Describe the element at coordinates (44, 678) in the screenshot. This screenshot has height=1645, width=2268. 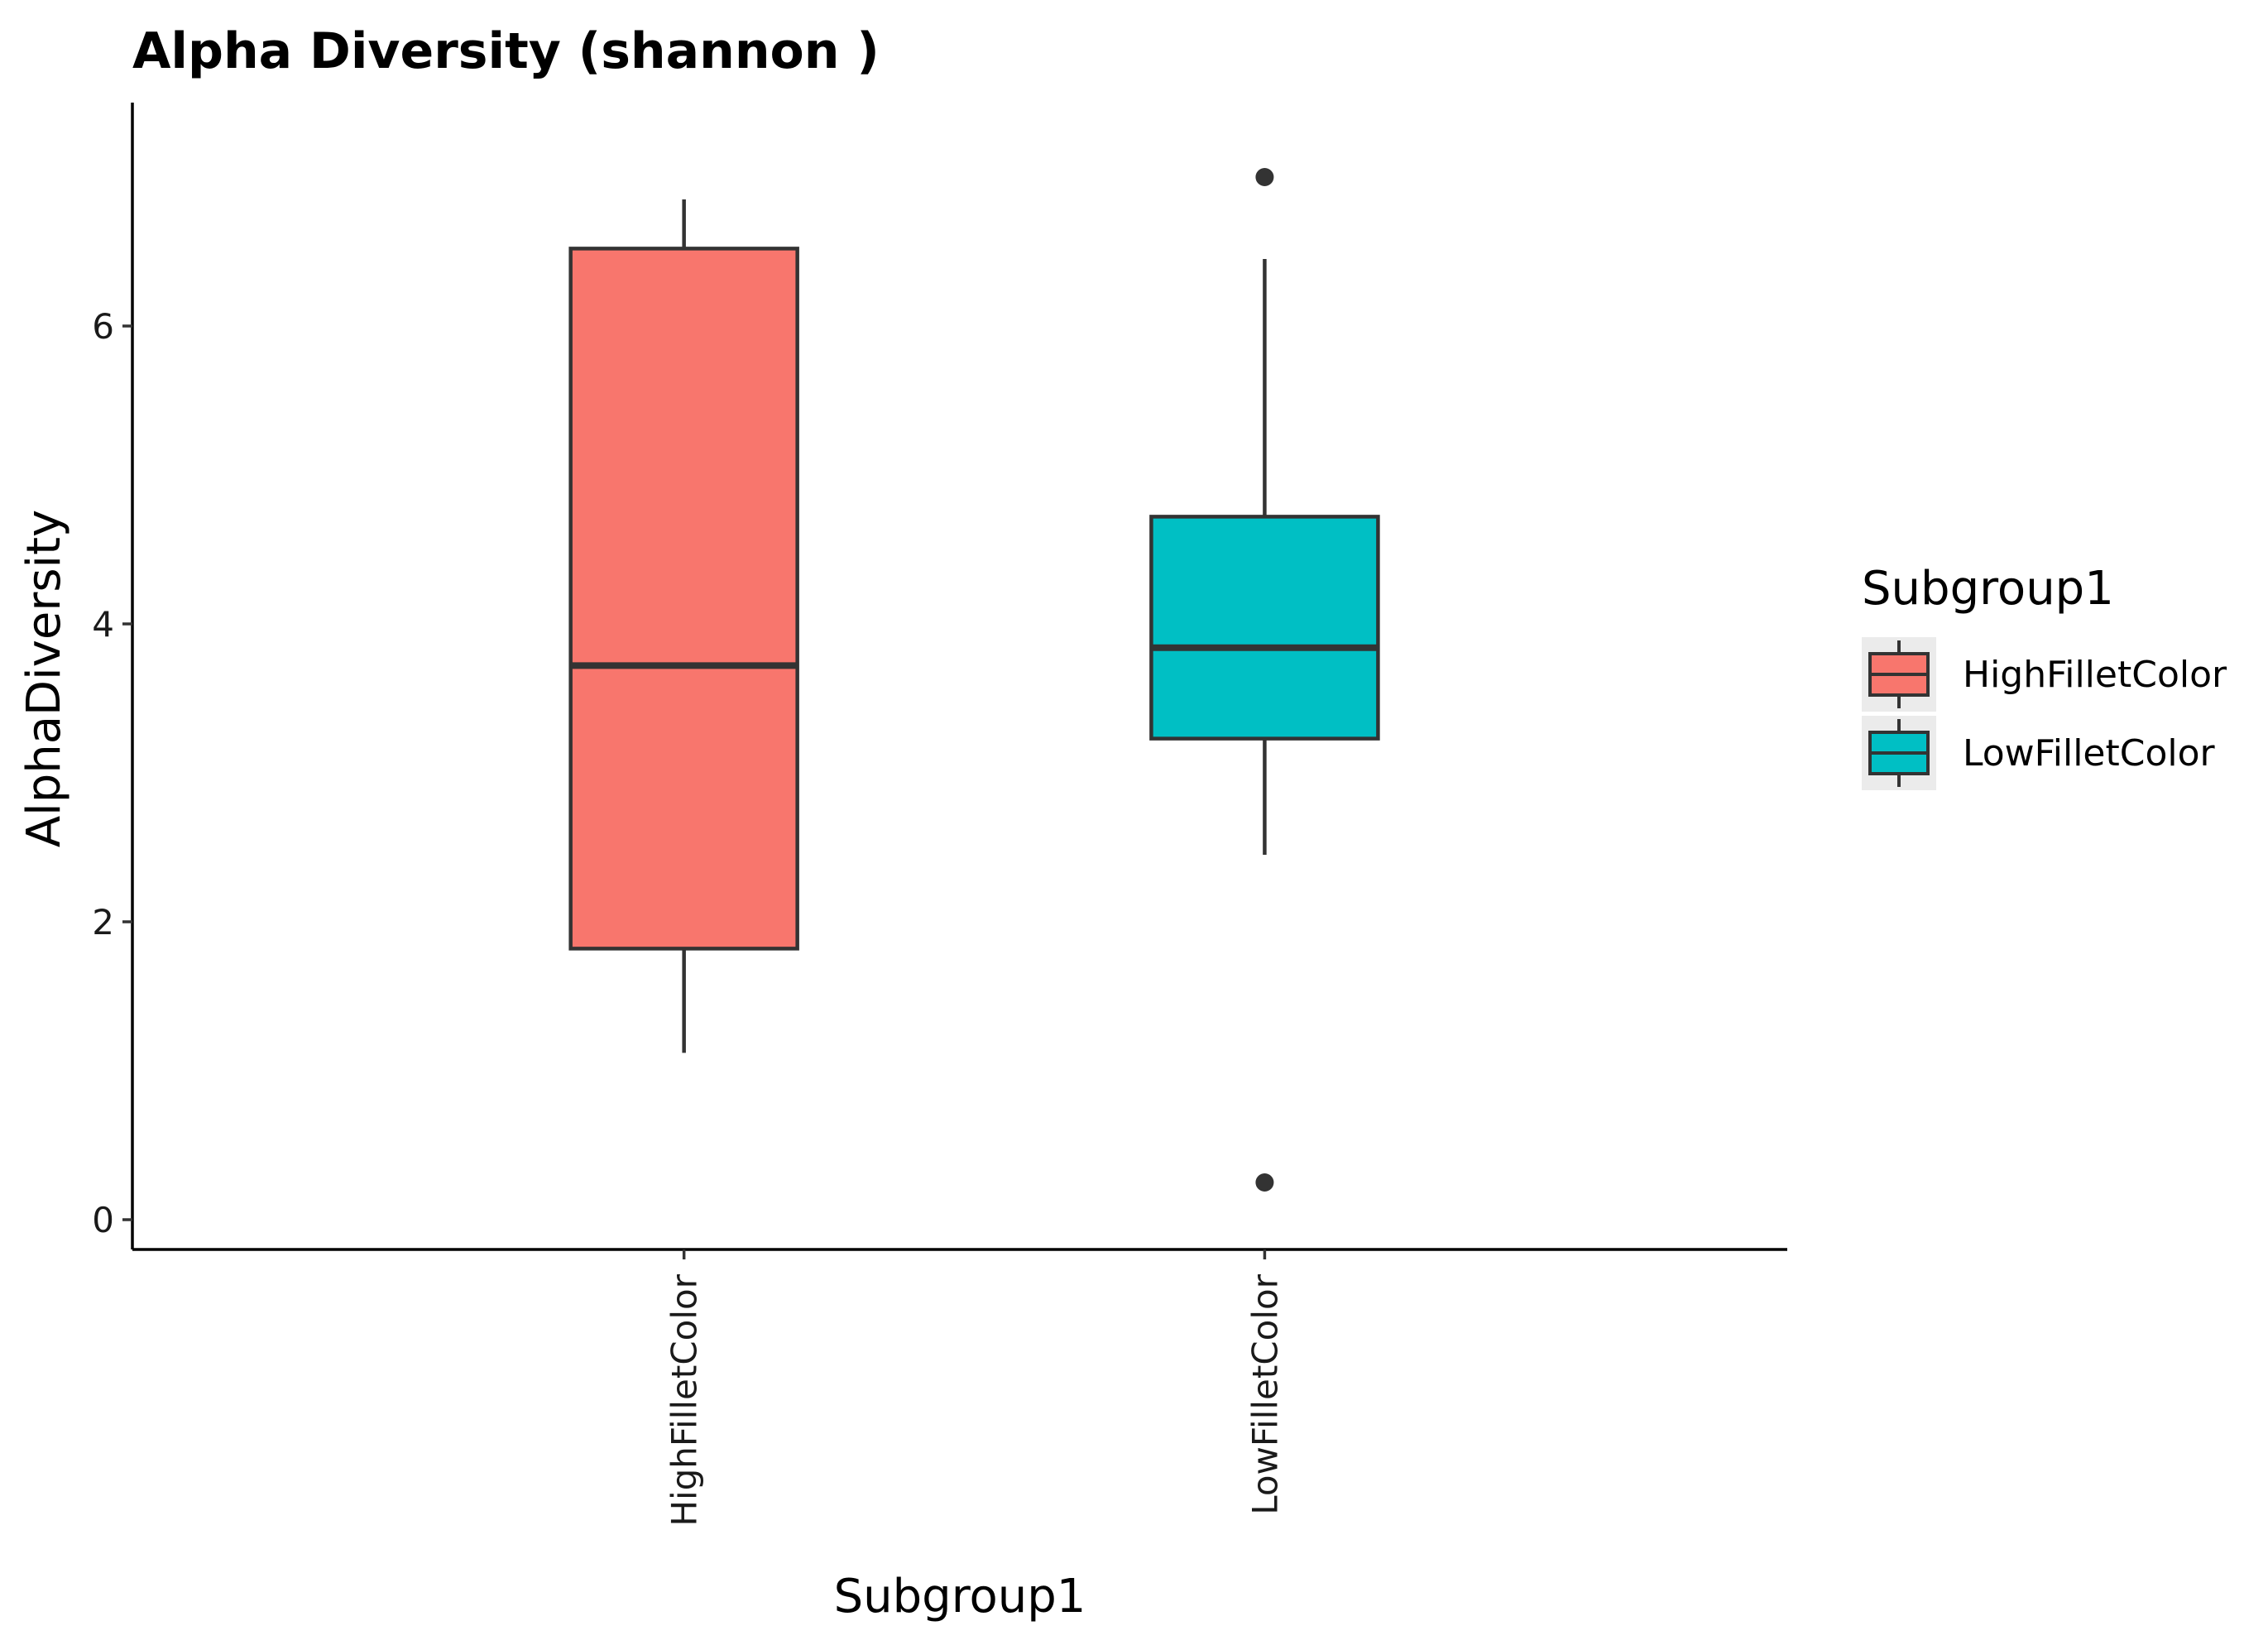
I see `y-axis-title: AlphaDiversity` at that location.